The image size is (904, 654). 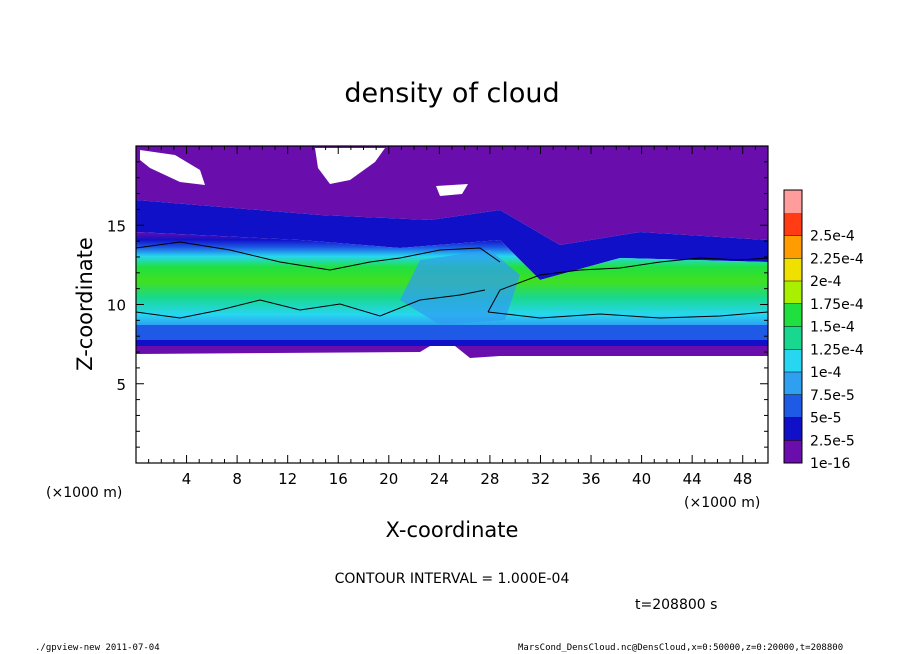 What do you see at coordinates (84, 493) in the screenshot?
I see `x-unit-left: (×1000 m)` at bounding box center [84, 493].